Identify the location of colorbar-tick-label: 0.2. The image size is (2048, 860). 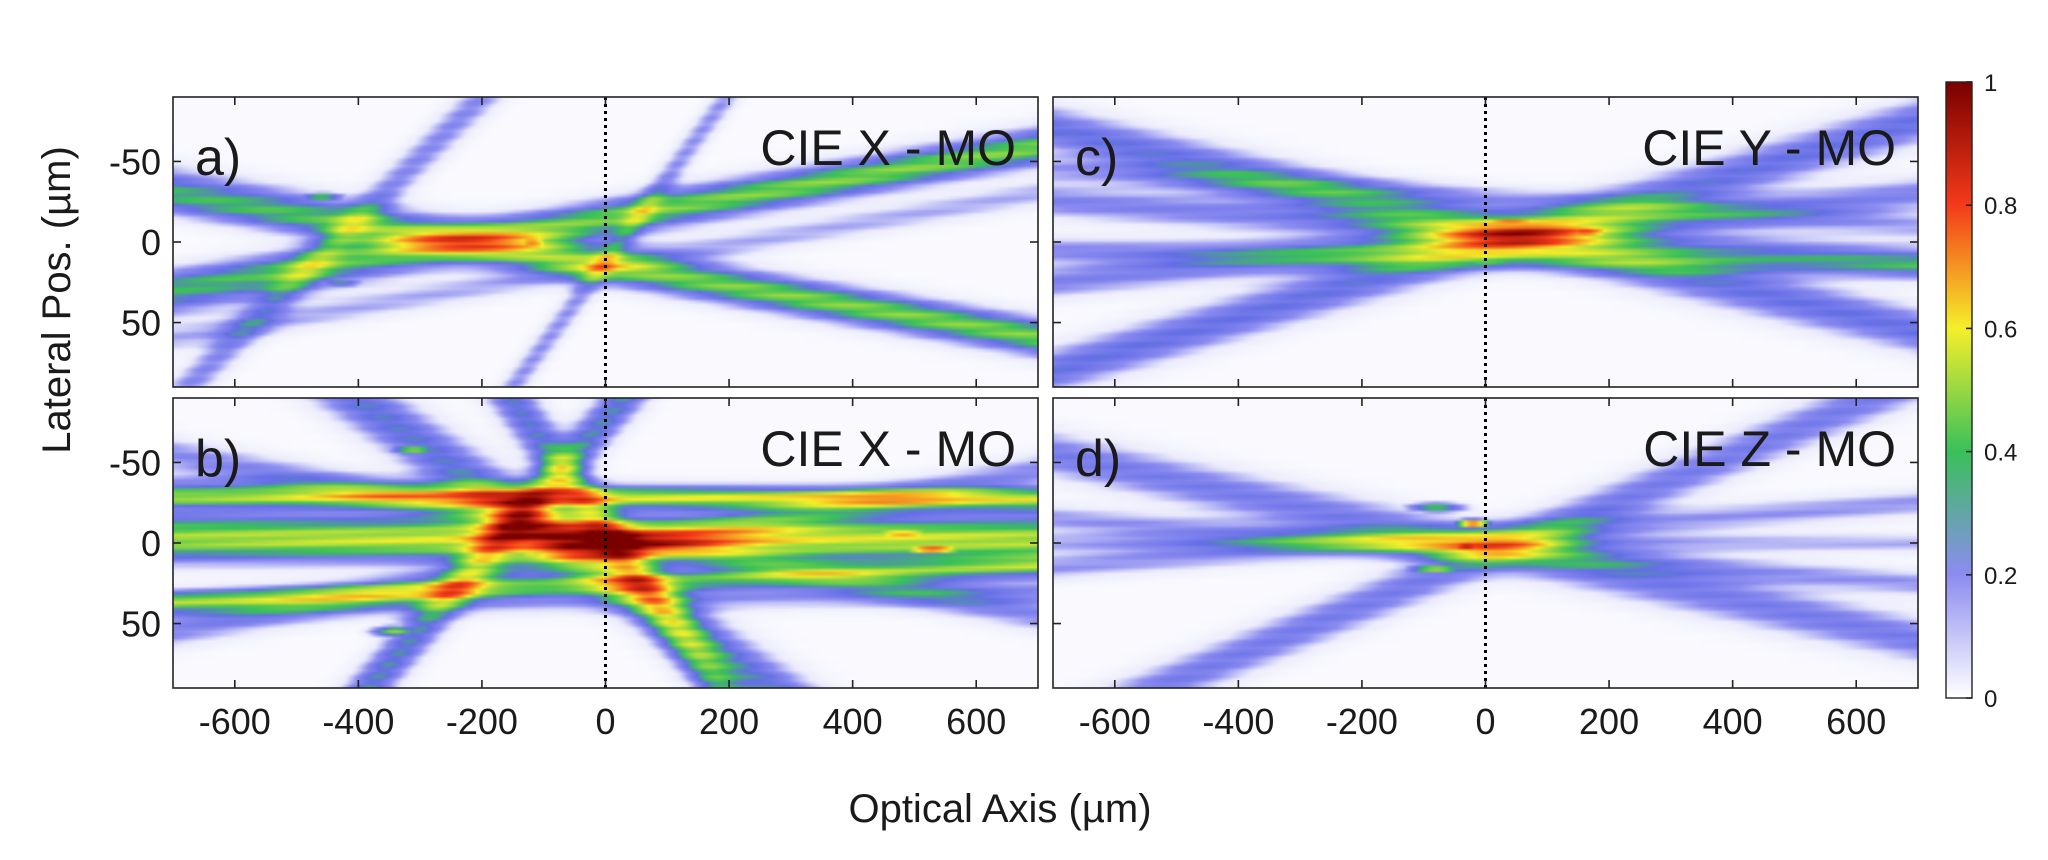
(2000, 576).